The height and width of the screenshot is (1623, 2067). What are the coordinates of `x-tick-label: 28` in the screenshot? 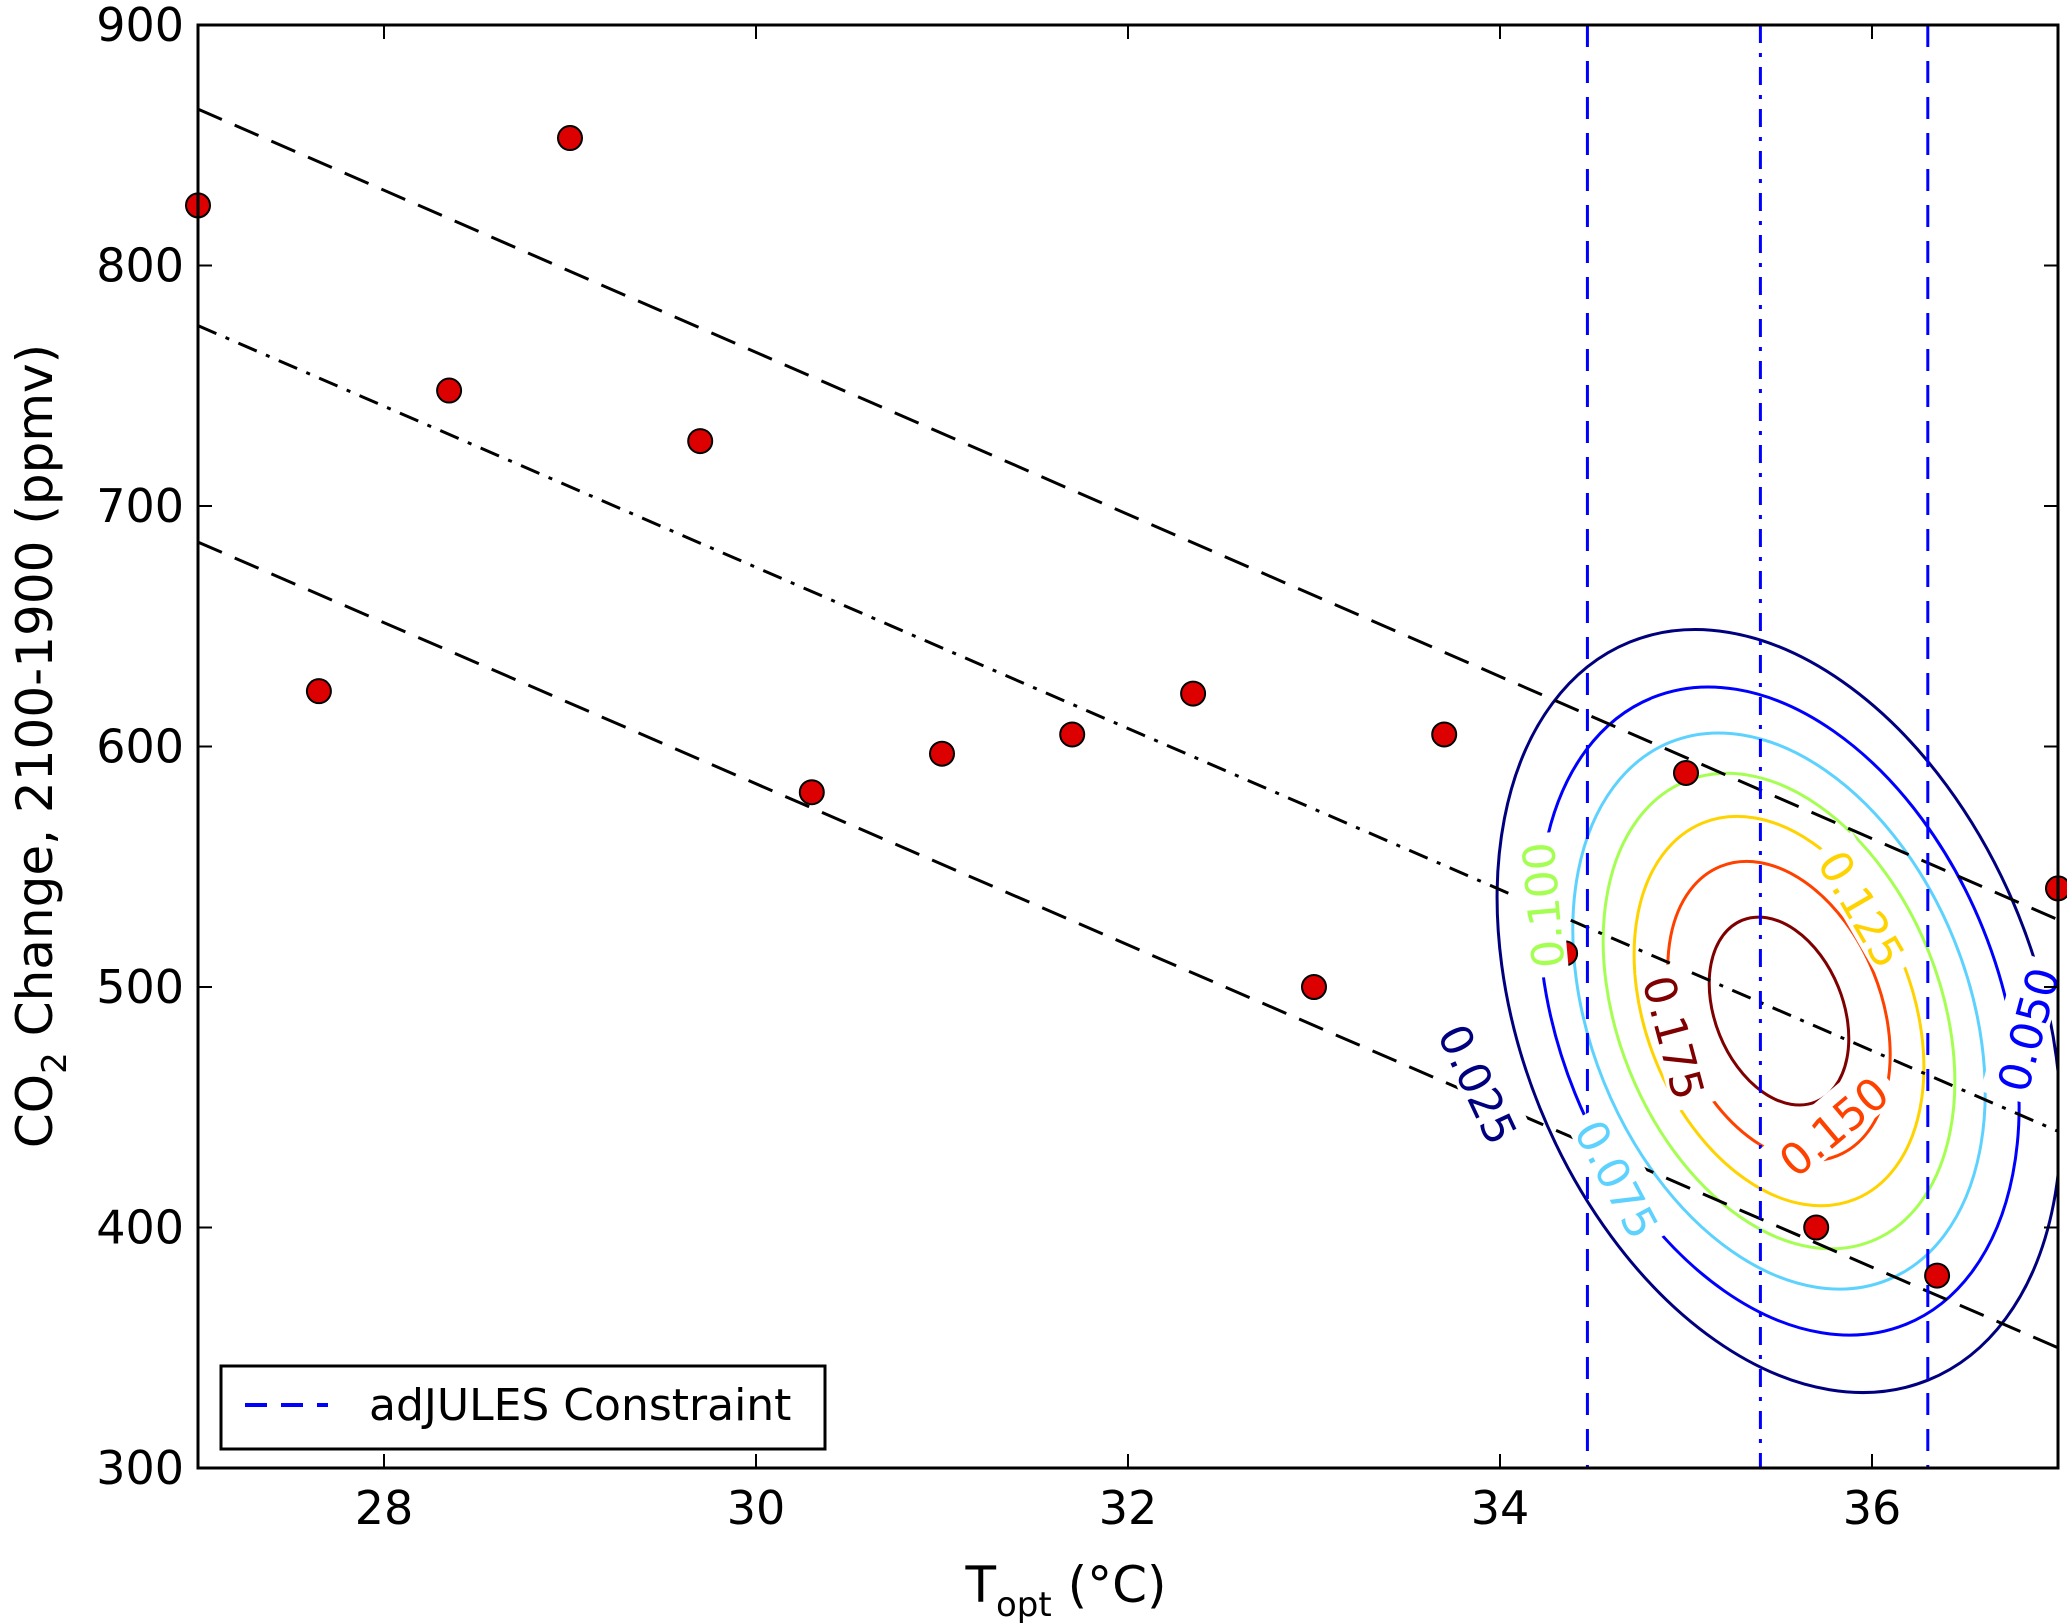 It's located at (384, 1508).